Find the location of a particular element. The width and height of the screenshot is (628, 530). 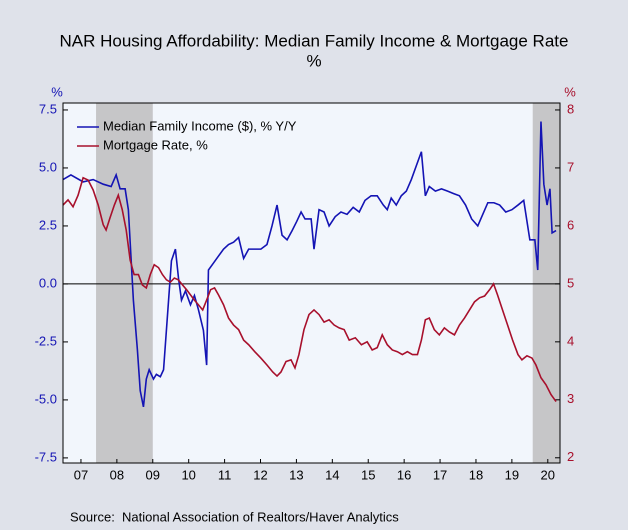

x-tick-label: 18 is located at coordinates (476, 474).